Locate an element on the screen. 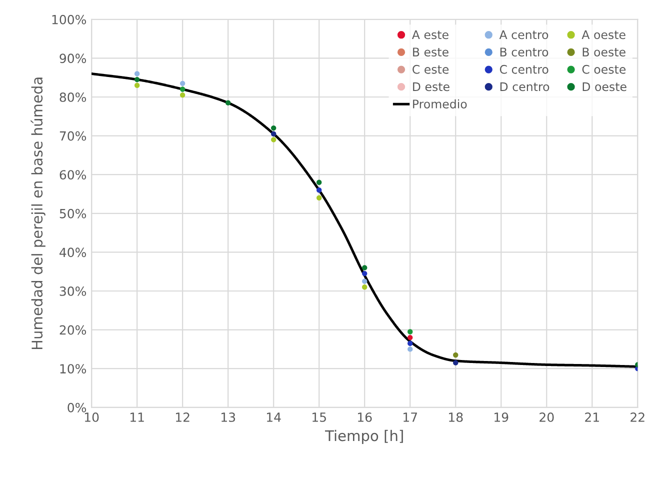 This screenshot has width=654, height=485. x-tick-label: 15 is located at coordinates (319, 417).